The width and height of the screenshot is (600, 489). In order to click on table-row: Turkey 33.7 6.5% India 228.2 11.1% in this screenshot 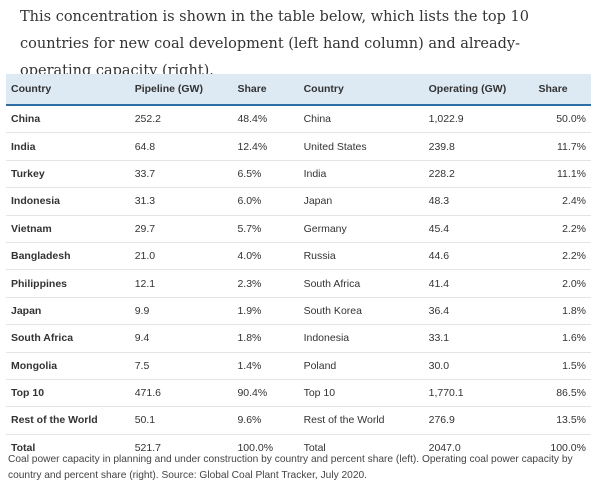, I will do `click(298, 174)`.